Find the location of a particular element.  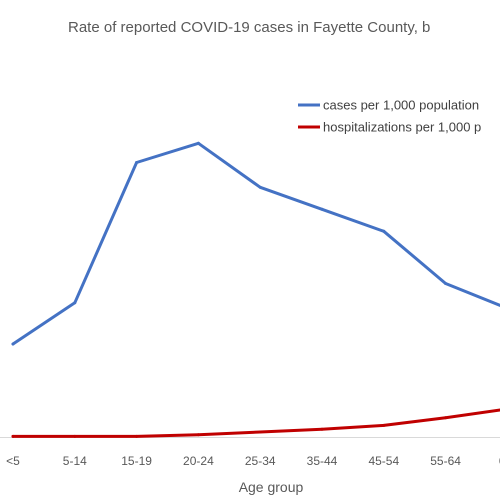

x-tick-label: 15-19 is located at coordinates (136, 461).